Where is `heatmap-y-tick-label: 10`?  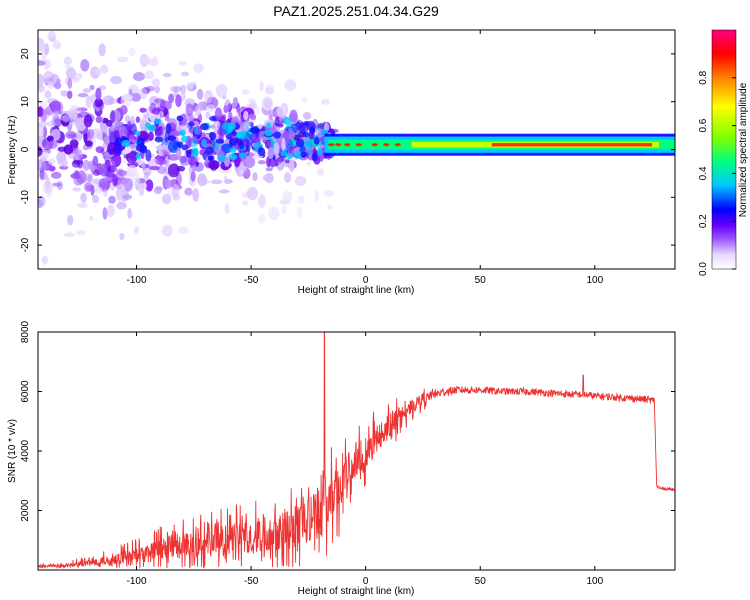 heatmap-y-tick-label: 10 is located at coordinates (25, 102).